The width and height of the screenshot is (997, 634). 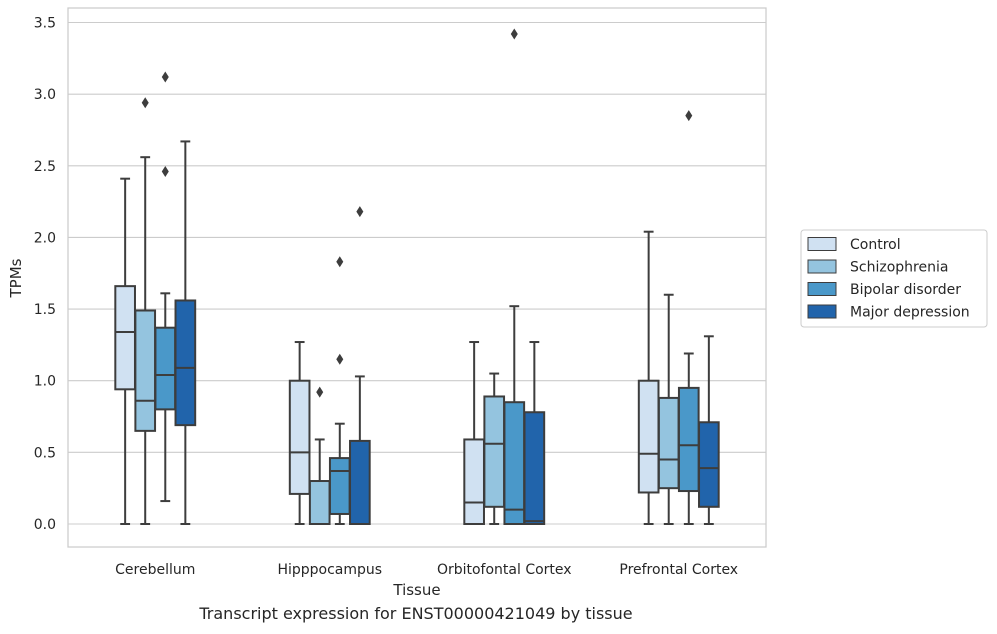 I want to click on y-tick-label: 1.5, so click(x=45, y=310).